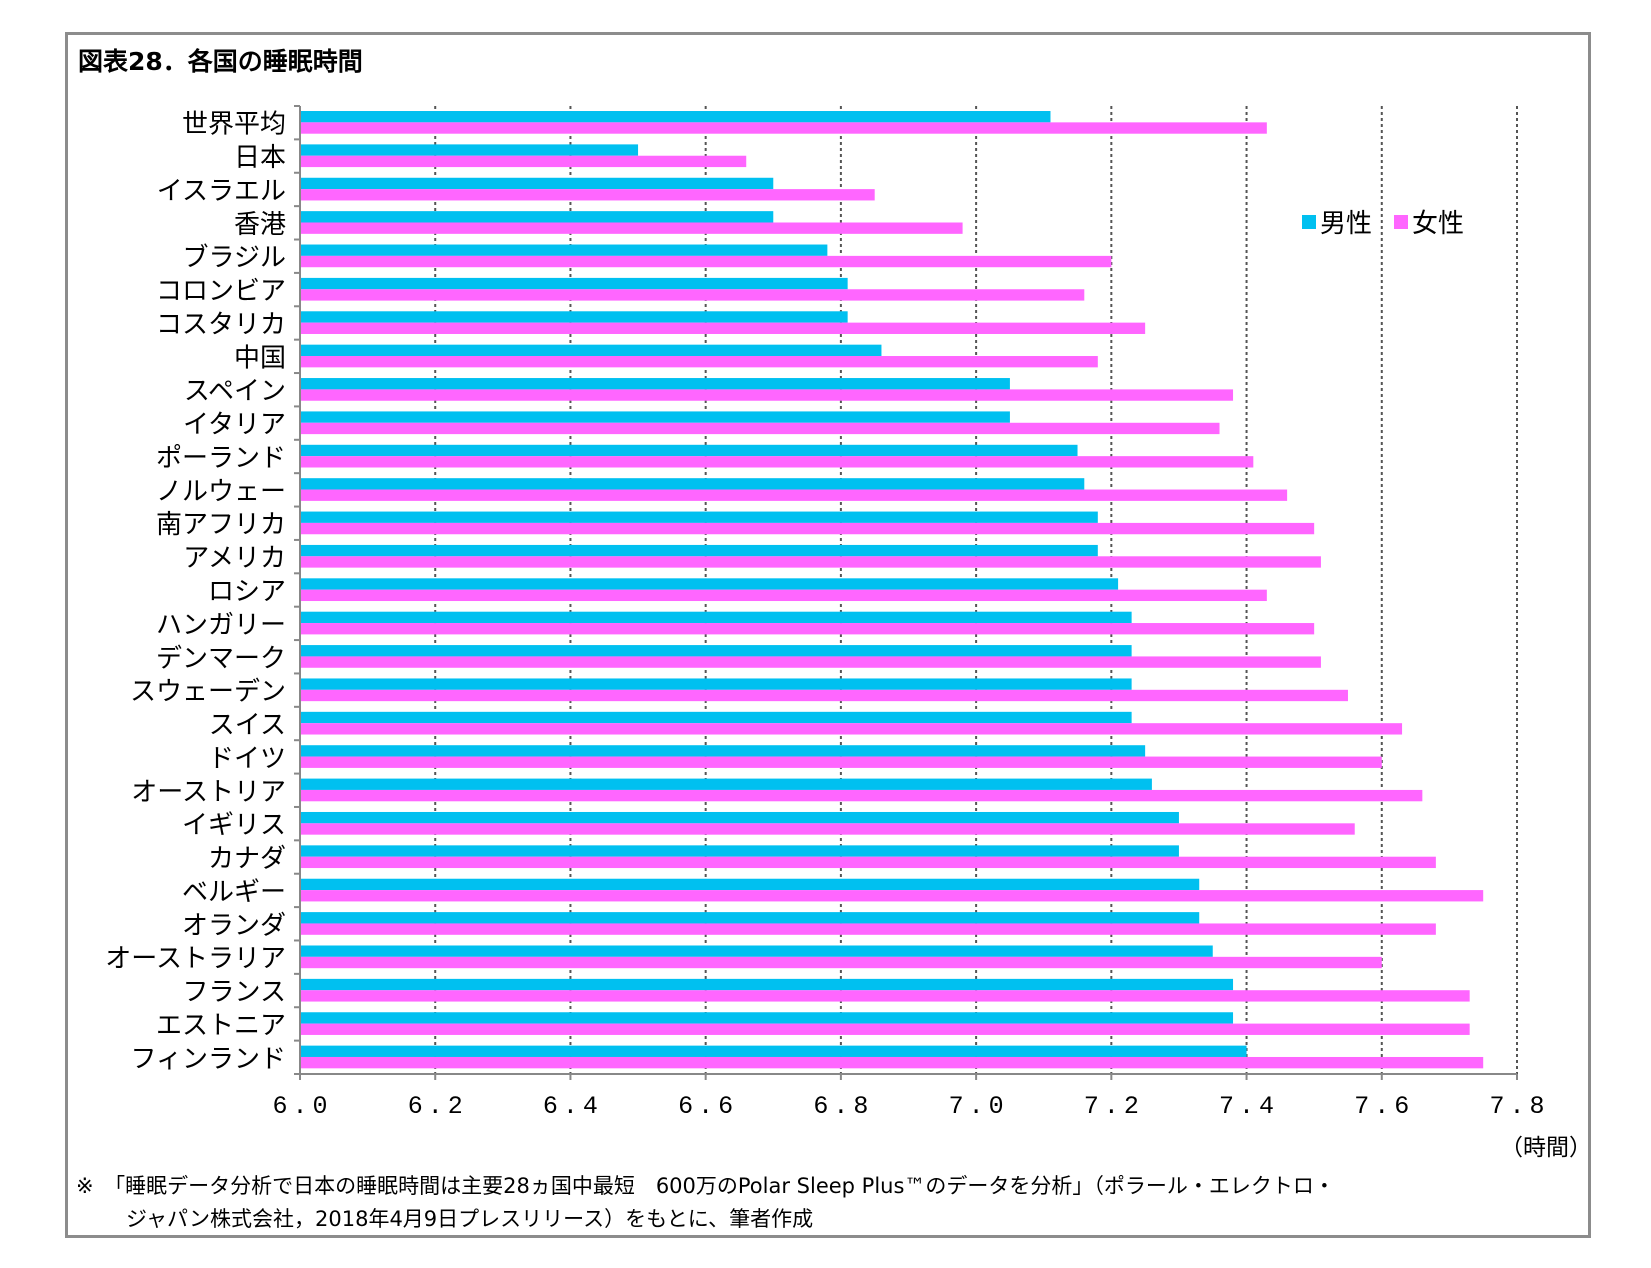 Image resolution: width=1651 pixels, height=1268 pixels. I want to click on y-tick-label: デンマーク, so click(221, 659).